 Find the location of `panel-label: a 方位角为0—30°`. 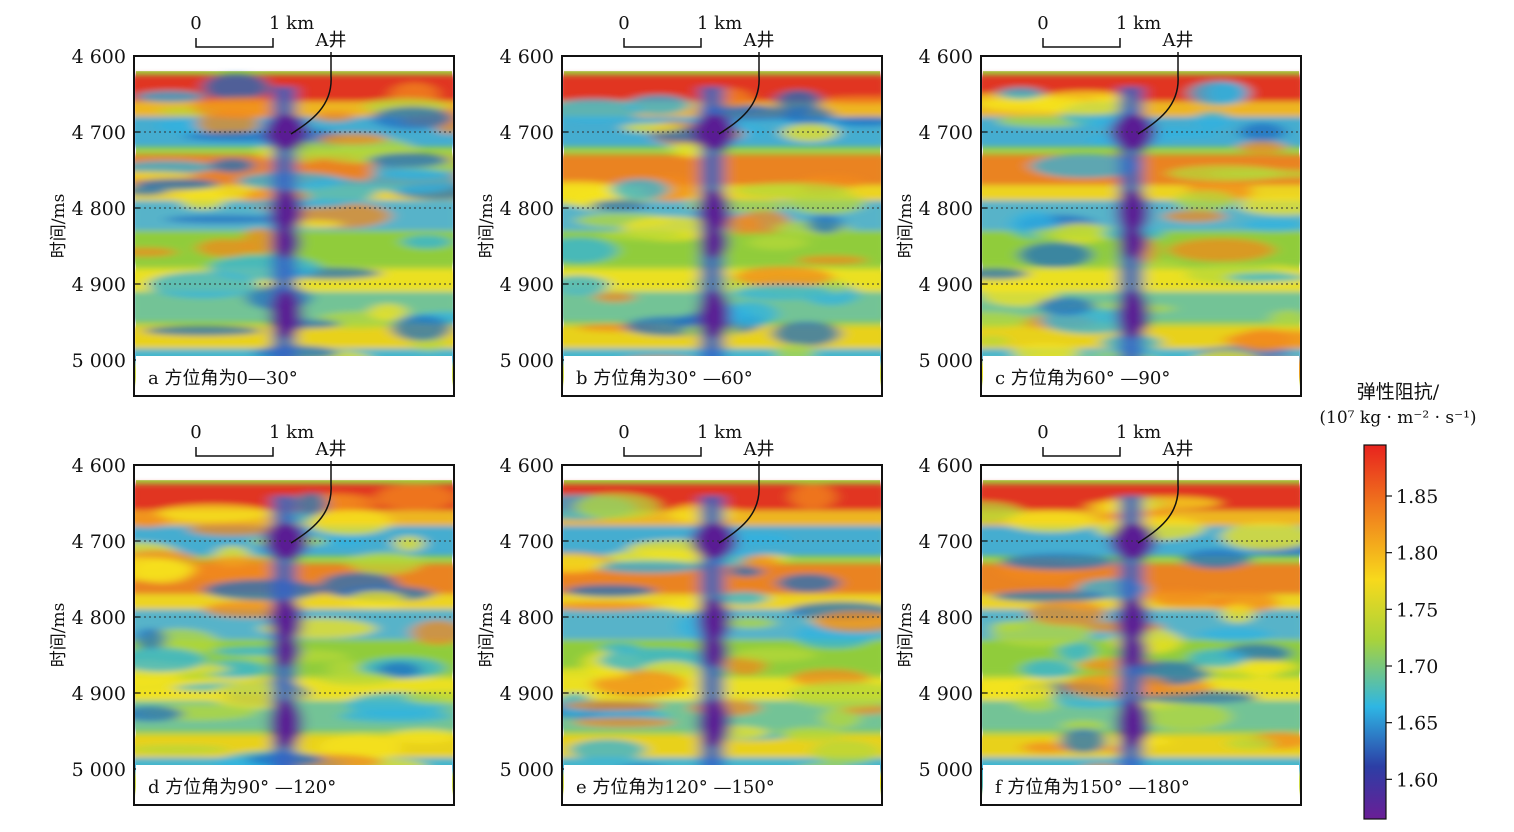

panel-label: a 方位角为0—30° is located at coordinates (223, 378).